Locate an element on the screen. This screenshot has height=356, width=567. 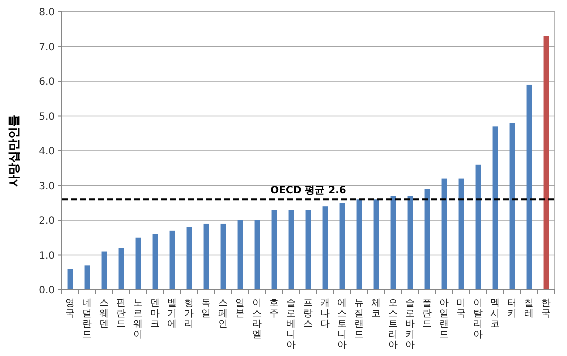
x-tick-label: 스웨덴 is located at coordinates (105, 314).